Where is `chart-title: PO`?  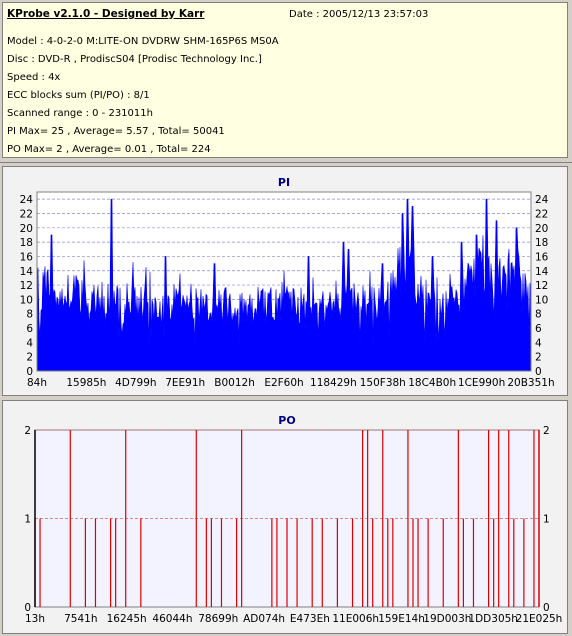
chart-title: PO is located at coordinates (286, 420).